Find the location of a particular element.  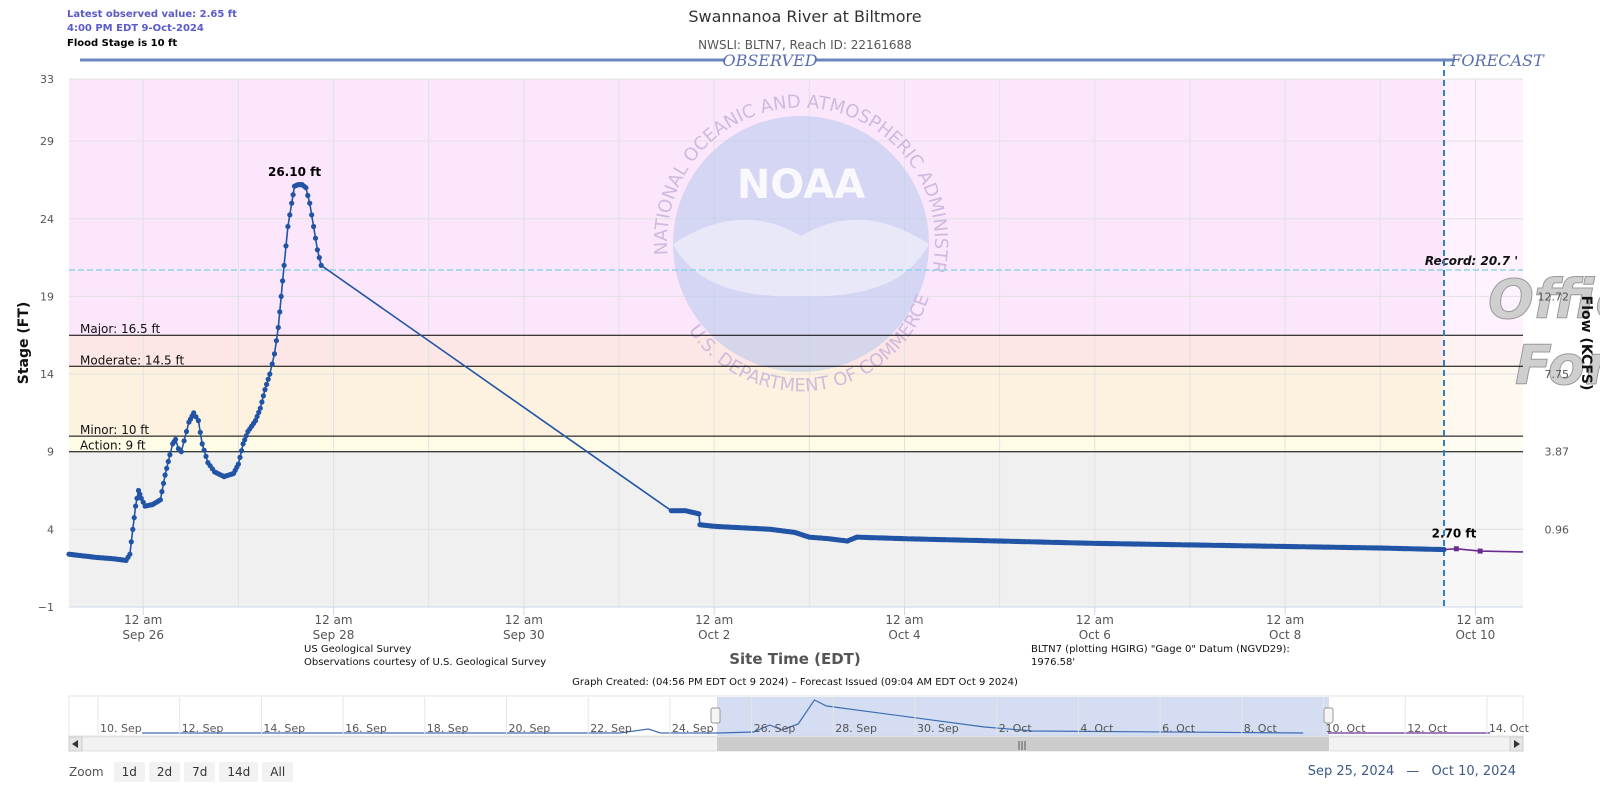

action-band-forecast is located at coordinates (1483, 444).